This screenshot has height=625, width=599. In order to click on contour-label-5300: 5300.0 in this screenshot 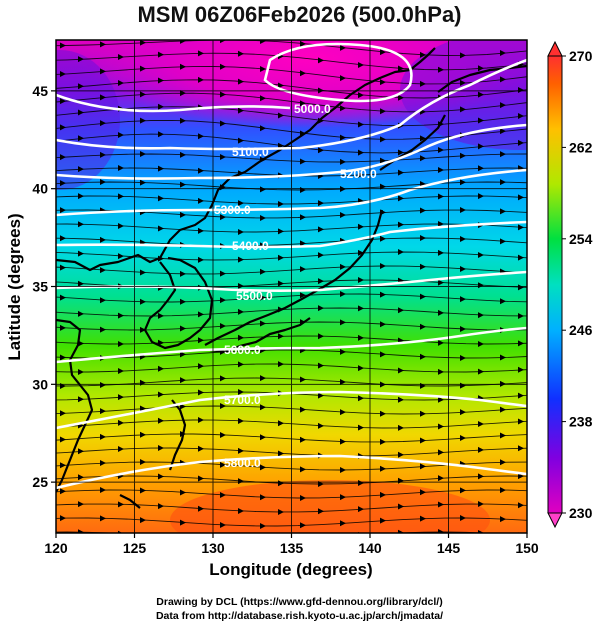, I will do `click(232, 210)`.